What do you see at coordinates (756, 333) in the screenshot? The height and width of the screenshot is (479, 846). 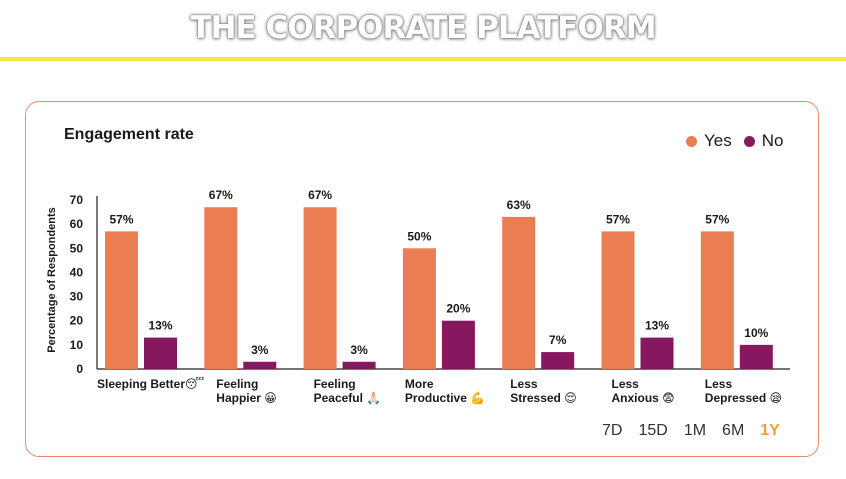 I see `data-label-no-6: 10%` at bounding box center [756, 333].